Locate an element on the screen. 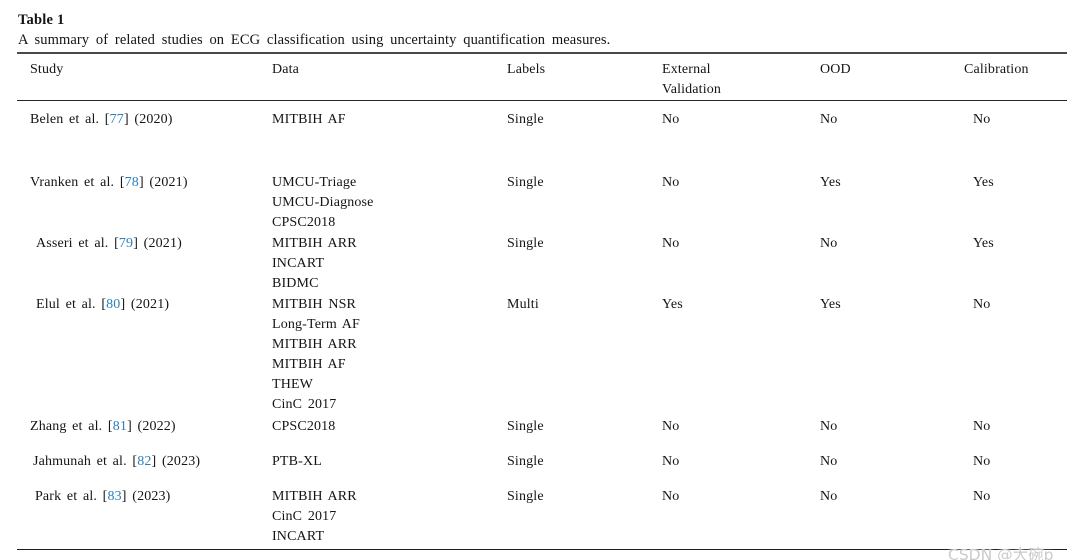 The height and width of the screenshot is (560, 1084). study-cell: Asseri et al. [79] (2021) is located at coordinates (138, 264).